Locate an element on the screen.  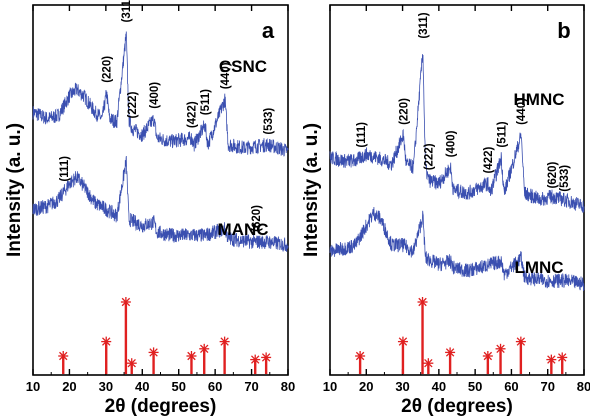
series-label-csnc: CSNC is located at coordinates (243, 66).